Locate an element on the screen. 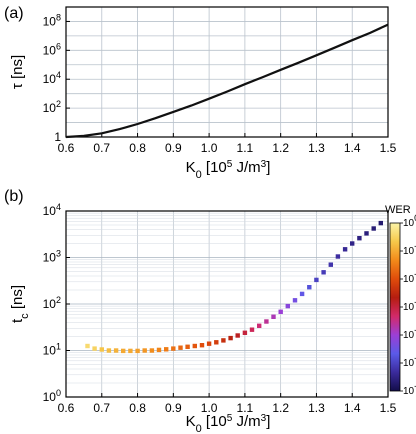 The image size is (416, 434). x-axis-title-b: K0 [105 J/m3] is located at coordinates (228, 423).